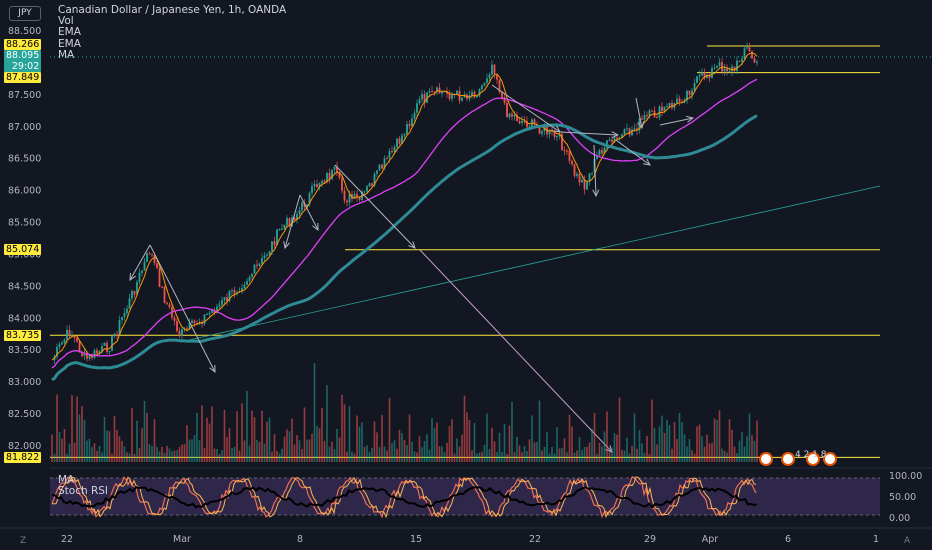 This screenshot has height=550, width=932. I want to click on osc-tick: 100.00, so click(905, 476).